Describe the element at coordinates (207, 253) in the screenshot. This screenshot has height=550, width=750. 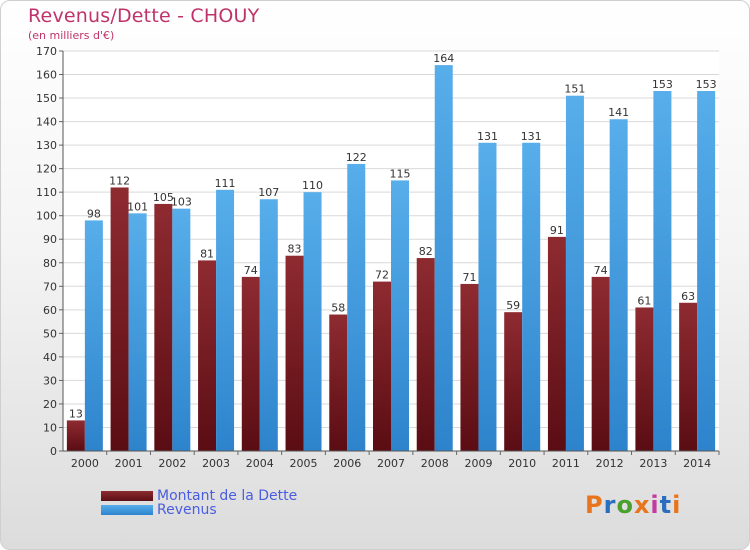
I see `data-label: 81` at that location.